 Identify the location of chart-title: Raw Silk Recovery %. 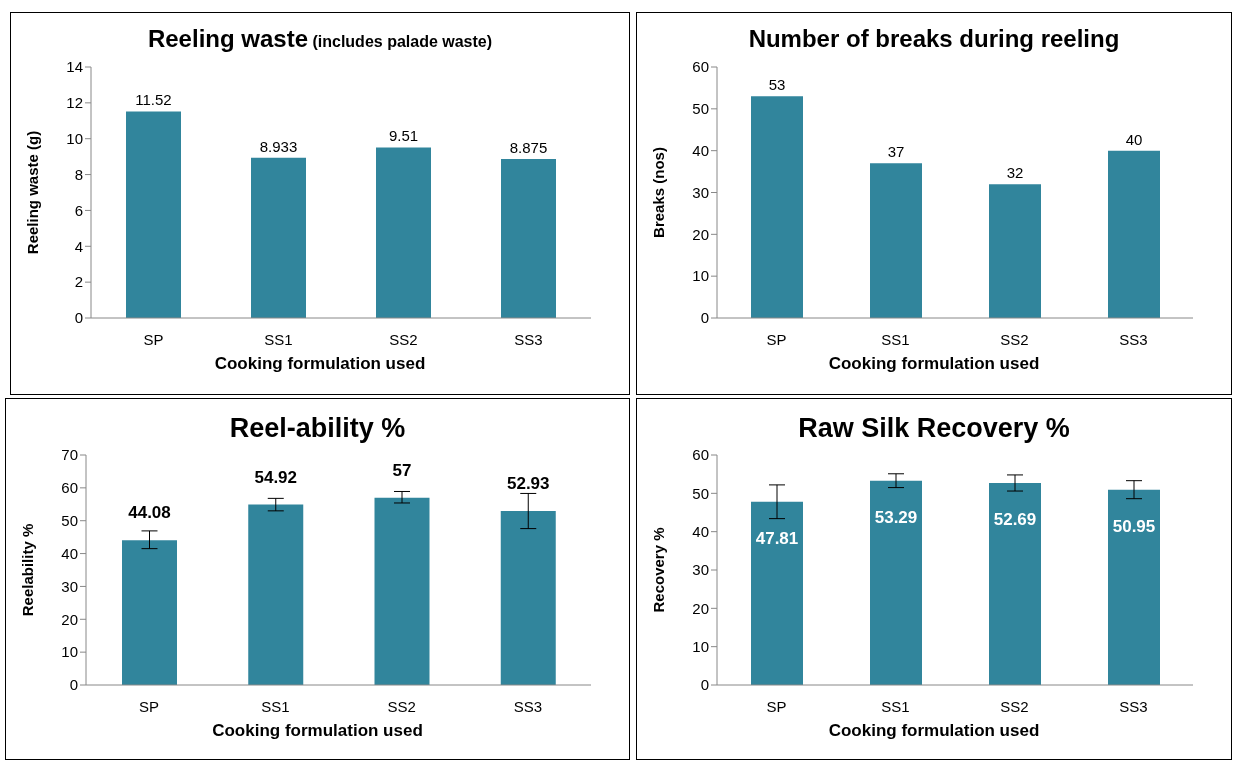
(934, 428).